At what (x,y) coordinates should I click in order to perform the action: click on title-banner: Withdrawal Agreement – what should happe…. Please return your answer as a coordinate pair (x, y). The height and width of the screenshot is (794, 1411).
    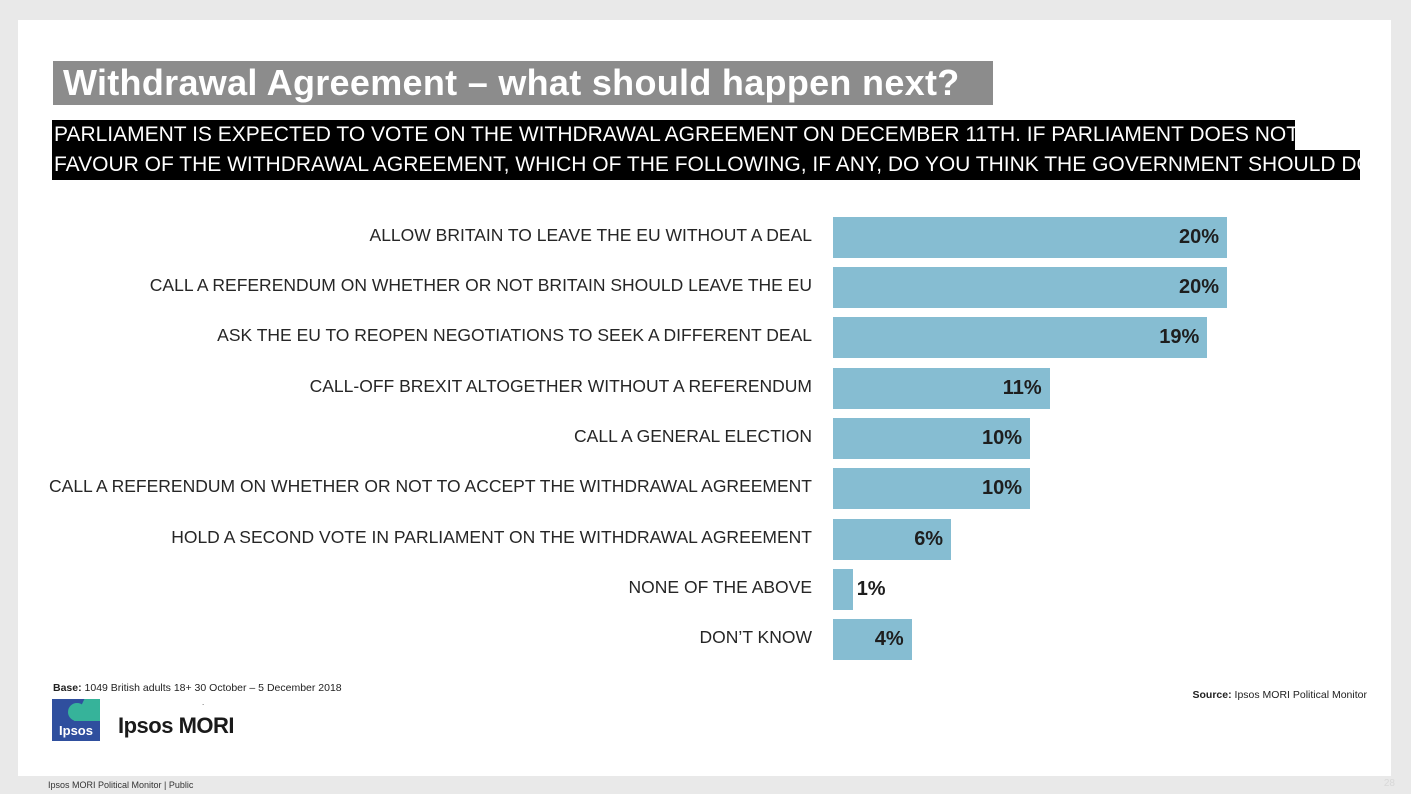
    Looking at the image, I should click on (523, 83).